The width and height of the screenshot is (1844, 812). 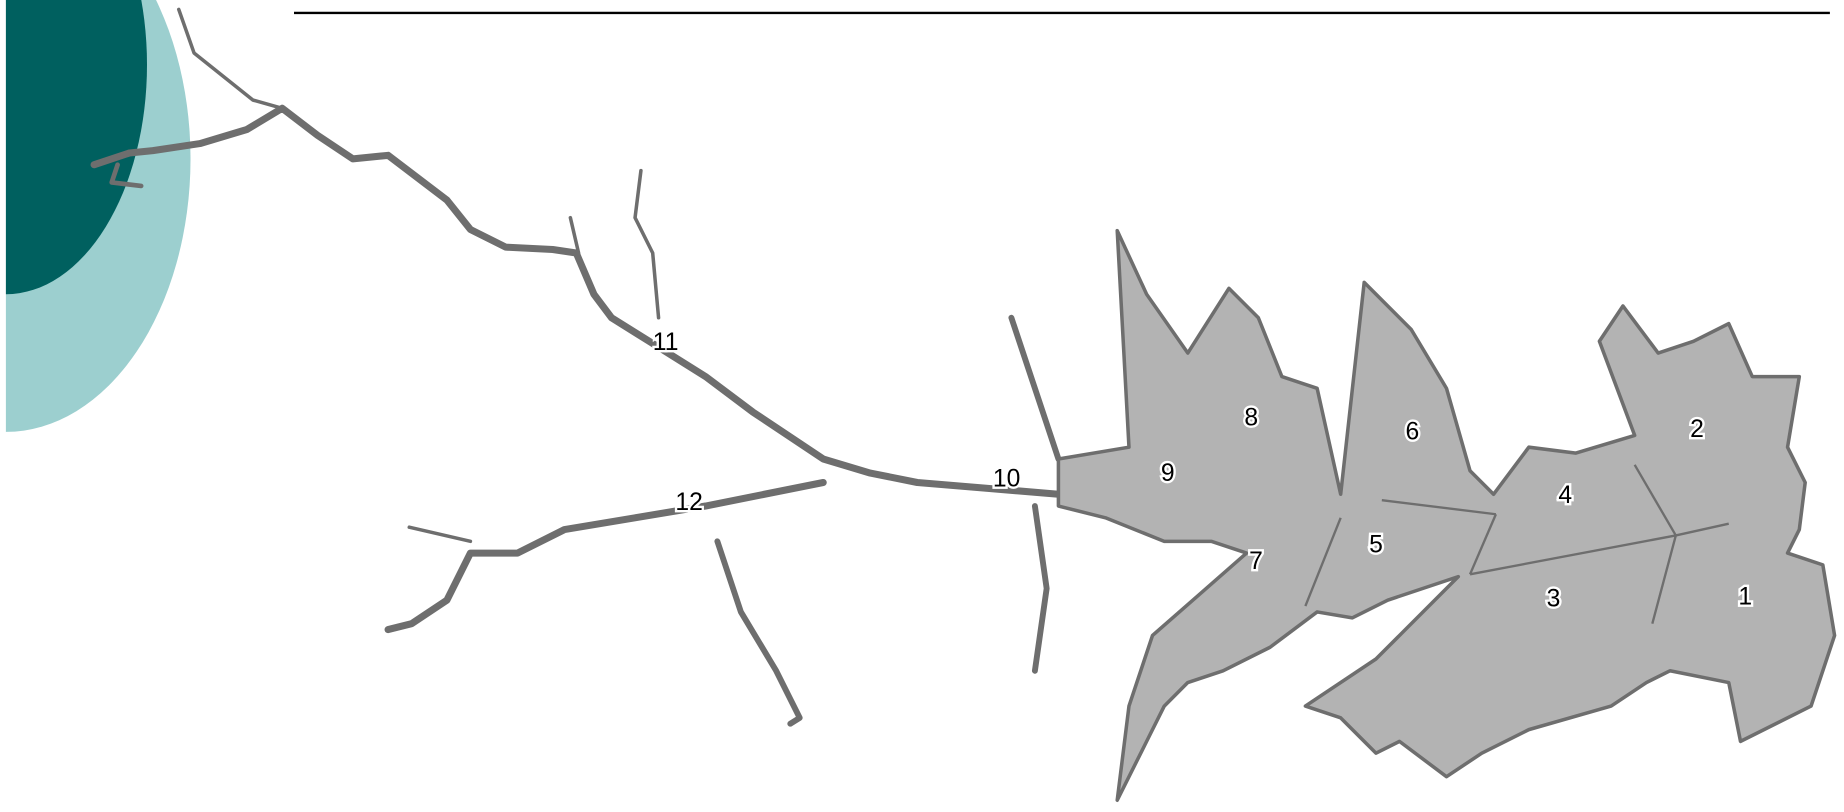 I want to click on zone-label: 6, so click(x=1413, y=432).